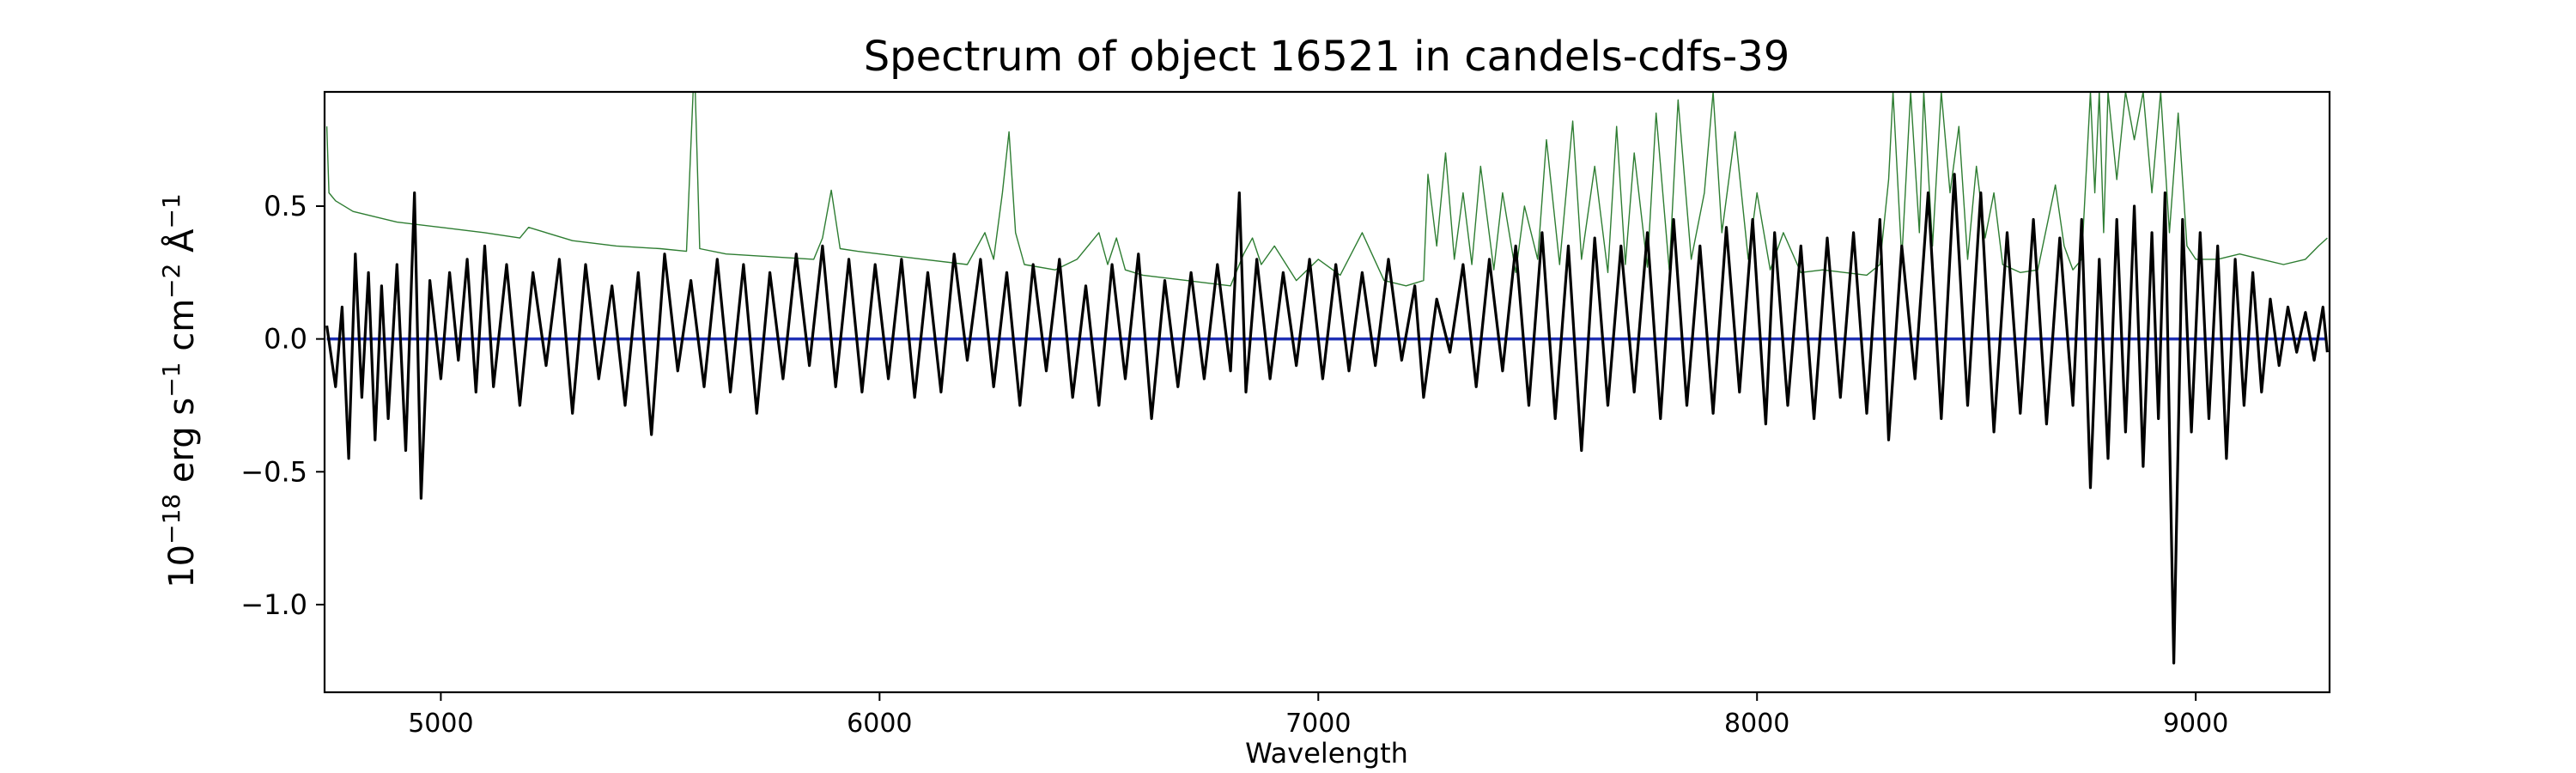  I want to click on ylabel-exp3: −2, so click(171, 281).